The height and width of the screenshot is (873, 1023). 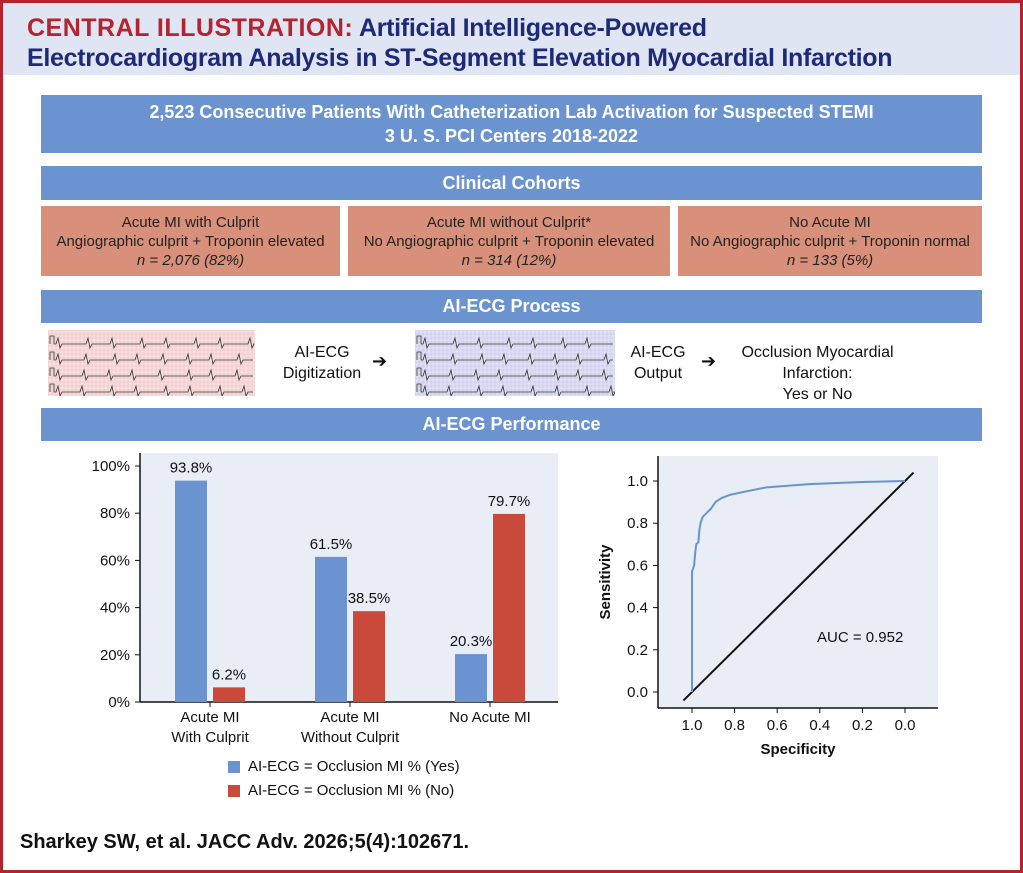 What do you see at coordinates (637, 523) in the screenshot?
I see `y-tick-label: 0.8` at bounding box center [637, 523].